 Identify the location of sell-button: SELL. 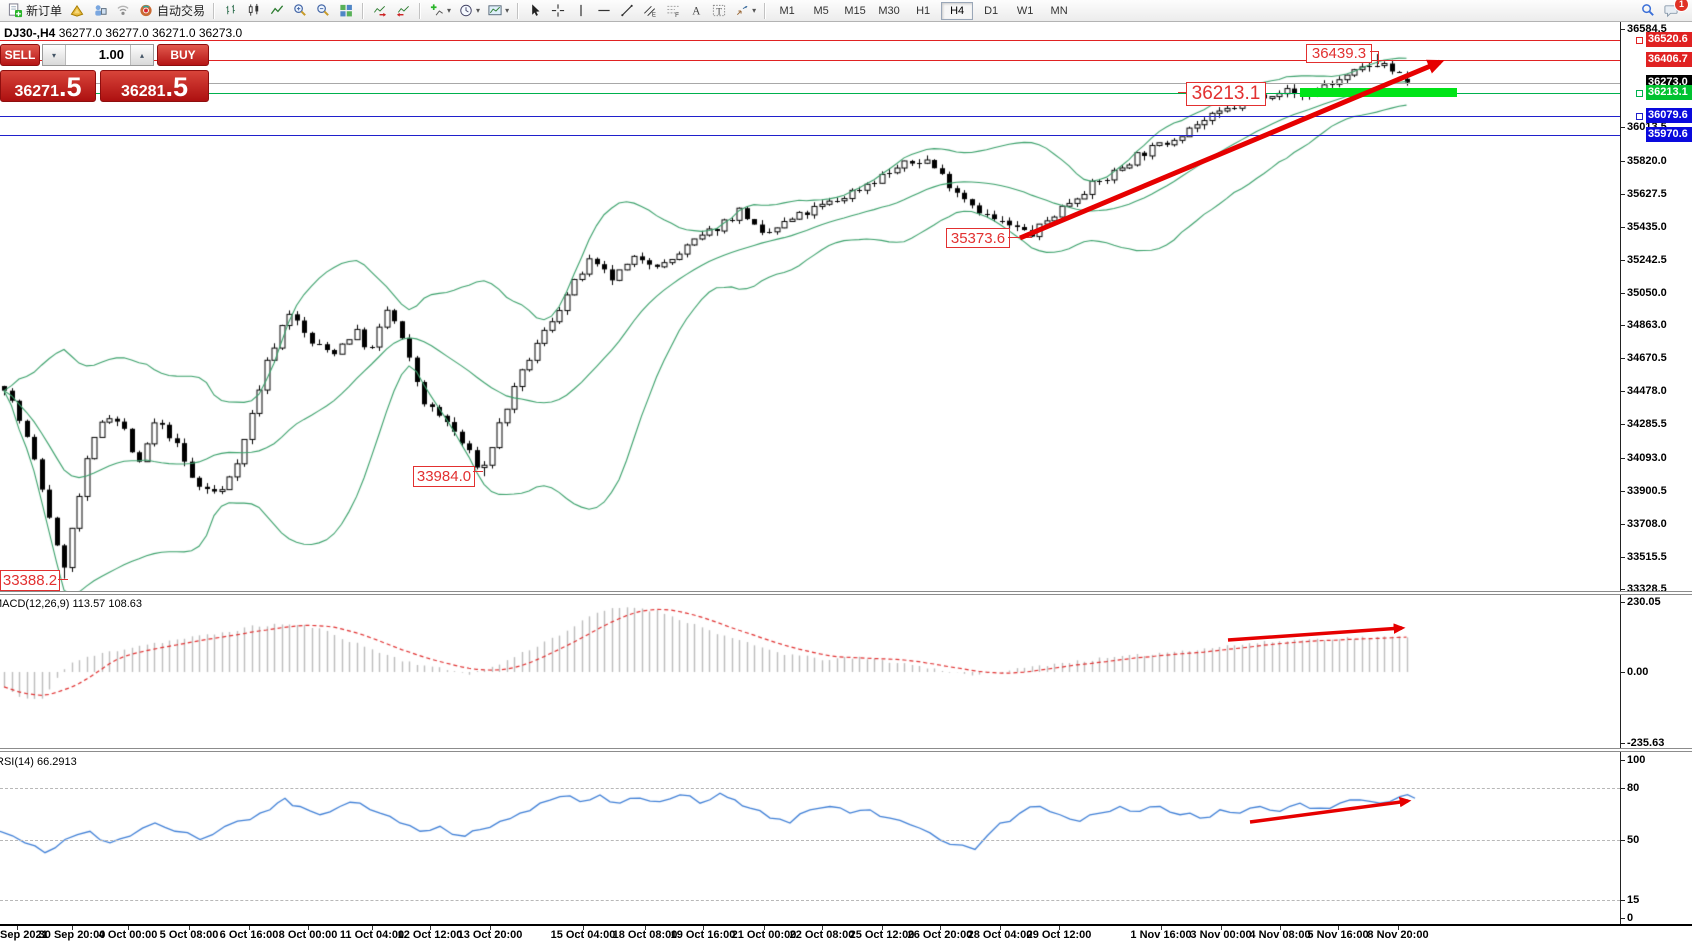
(20, 55).